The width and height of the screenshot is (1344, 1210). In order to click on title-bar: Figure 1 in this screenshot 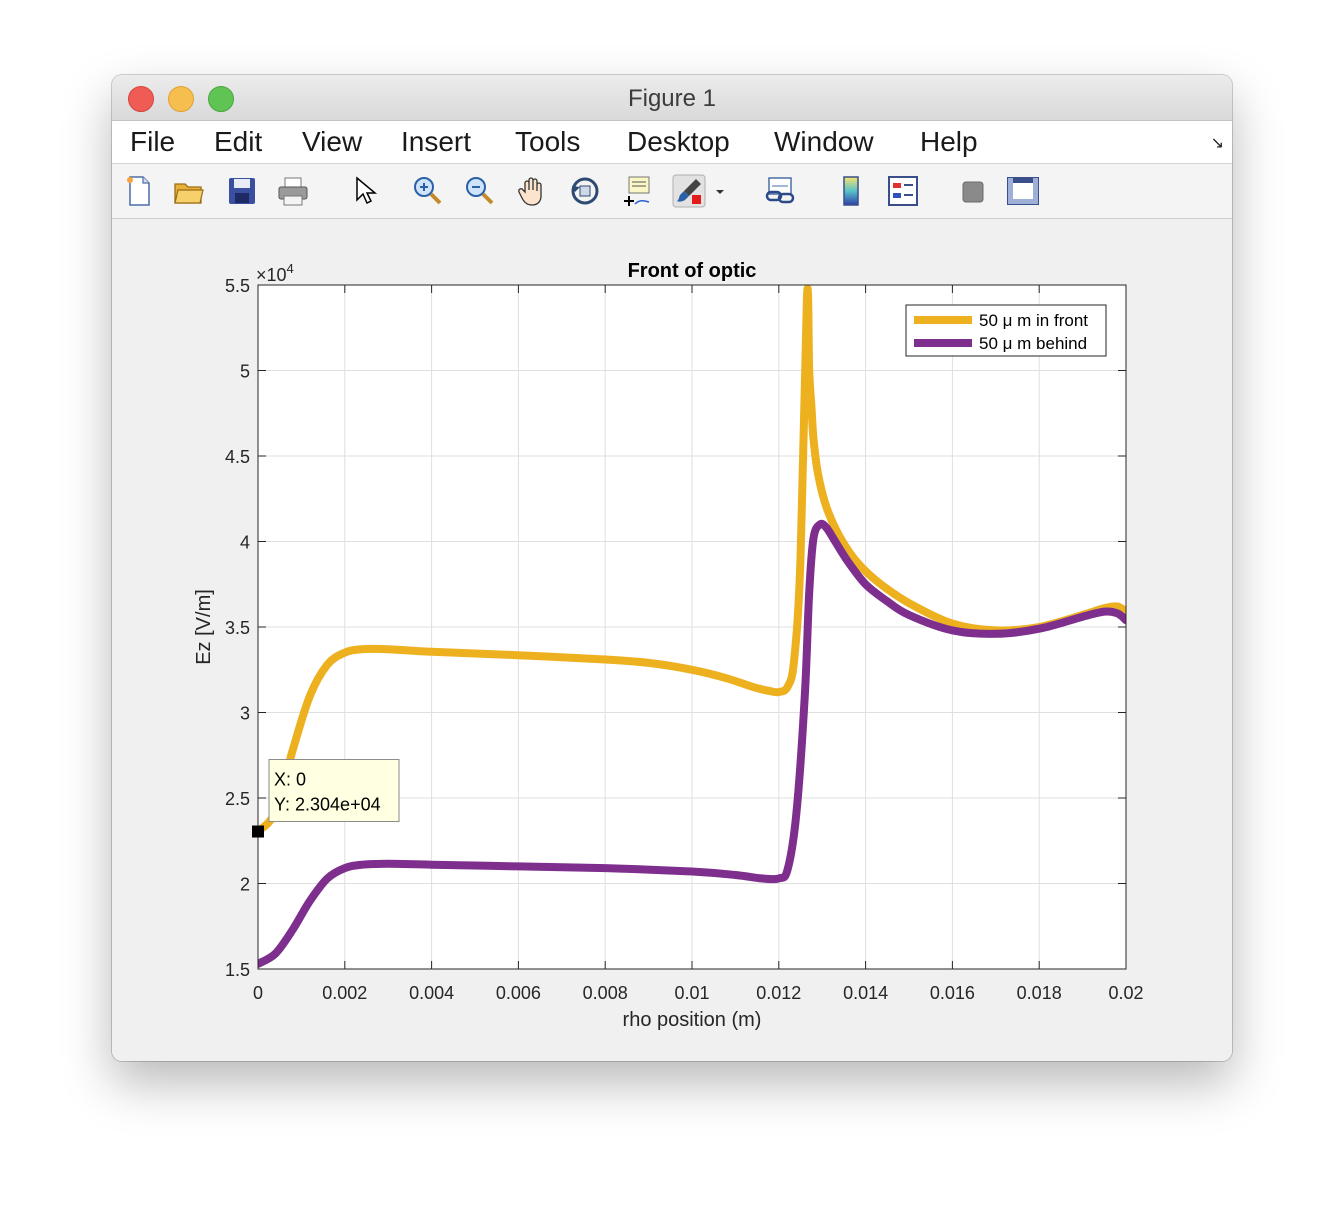, I will do `click(672, 98)`.